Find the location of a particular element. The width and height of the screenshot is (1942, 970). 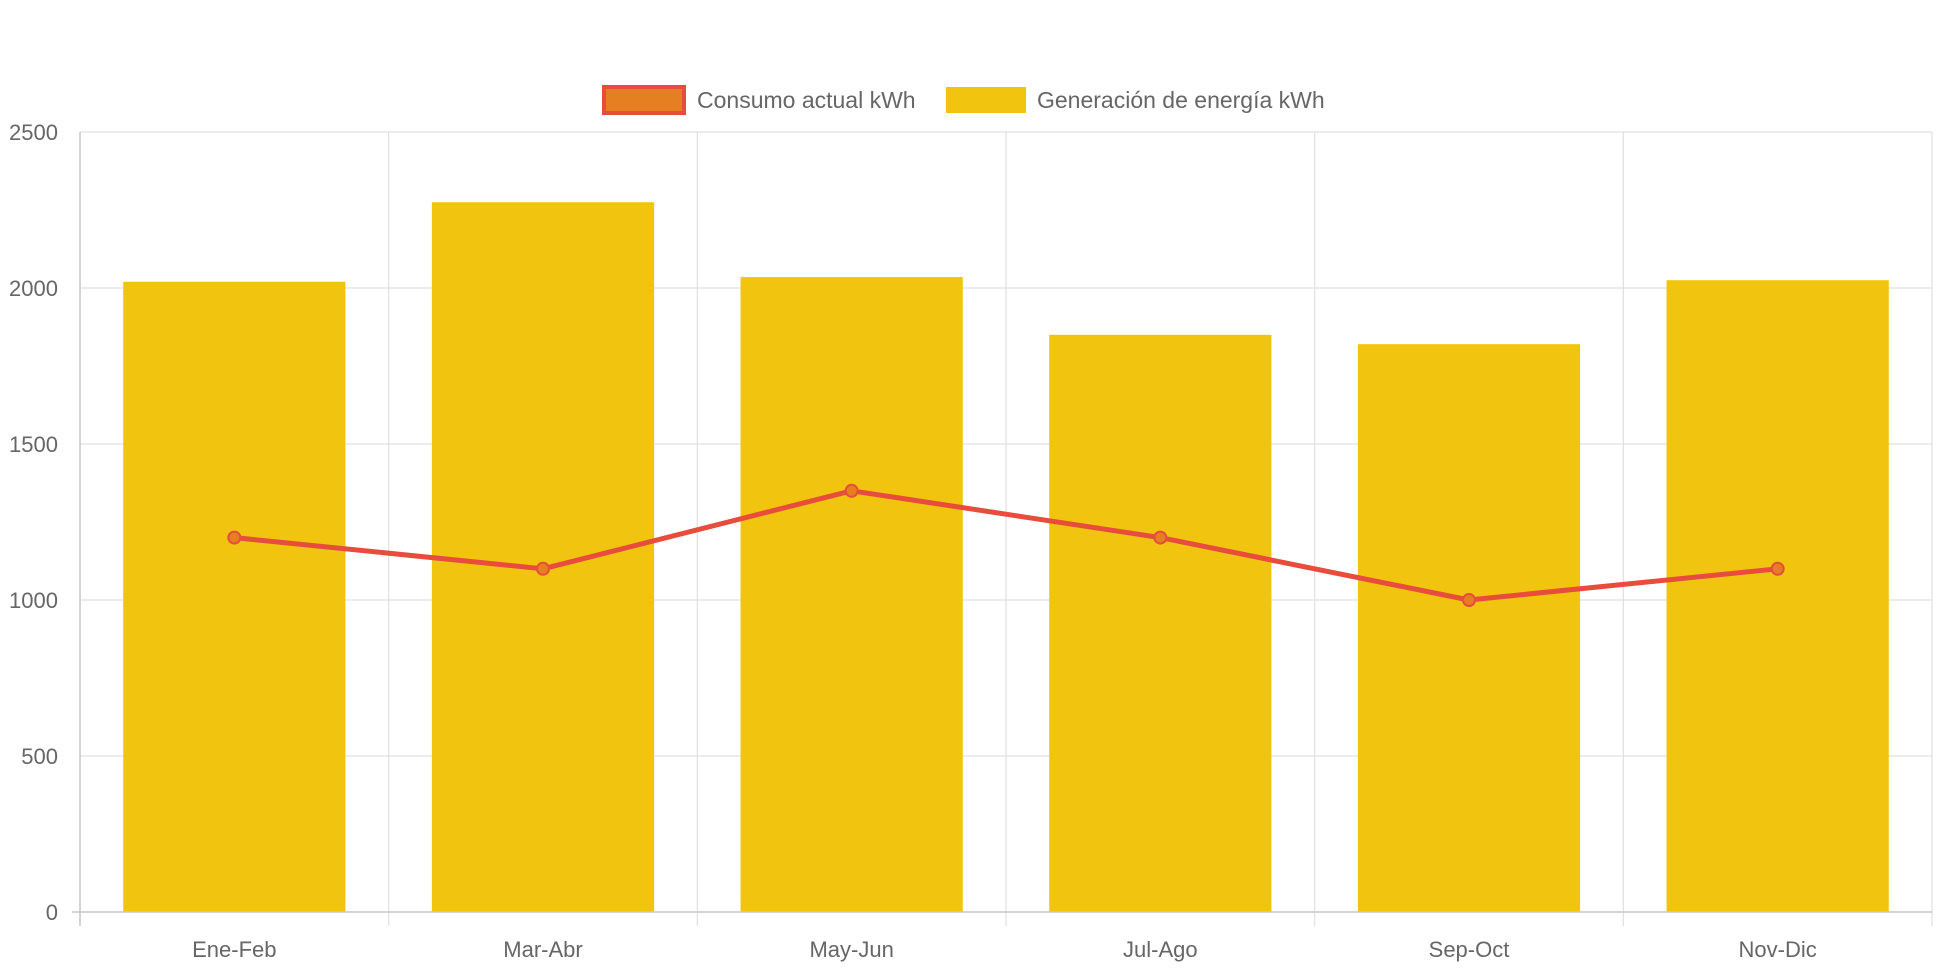

line-point-jul-ago is located at coordinates (1160, 537).